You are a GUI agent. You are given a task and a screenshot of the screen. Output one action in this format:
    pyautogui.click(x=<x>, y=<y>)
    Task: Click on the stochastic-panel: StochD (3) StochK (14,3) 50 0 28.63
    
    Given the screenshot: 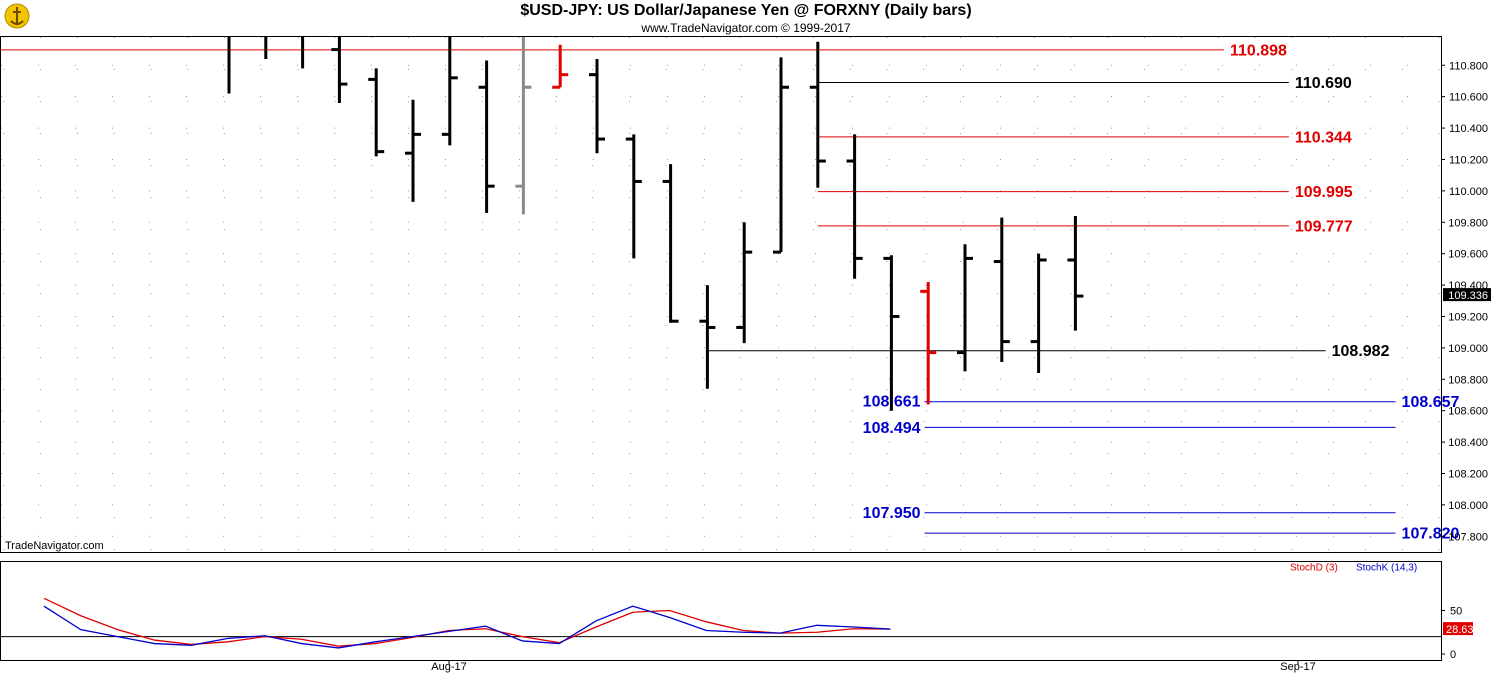 What is the action you would take?
    pyautogui.click(x=737, y=611)
    